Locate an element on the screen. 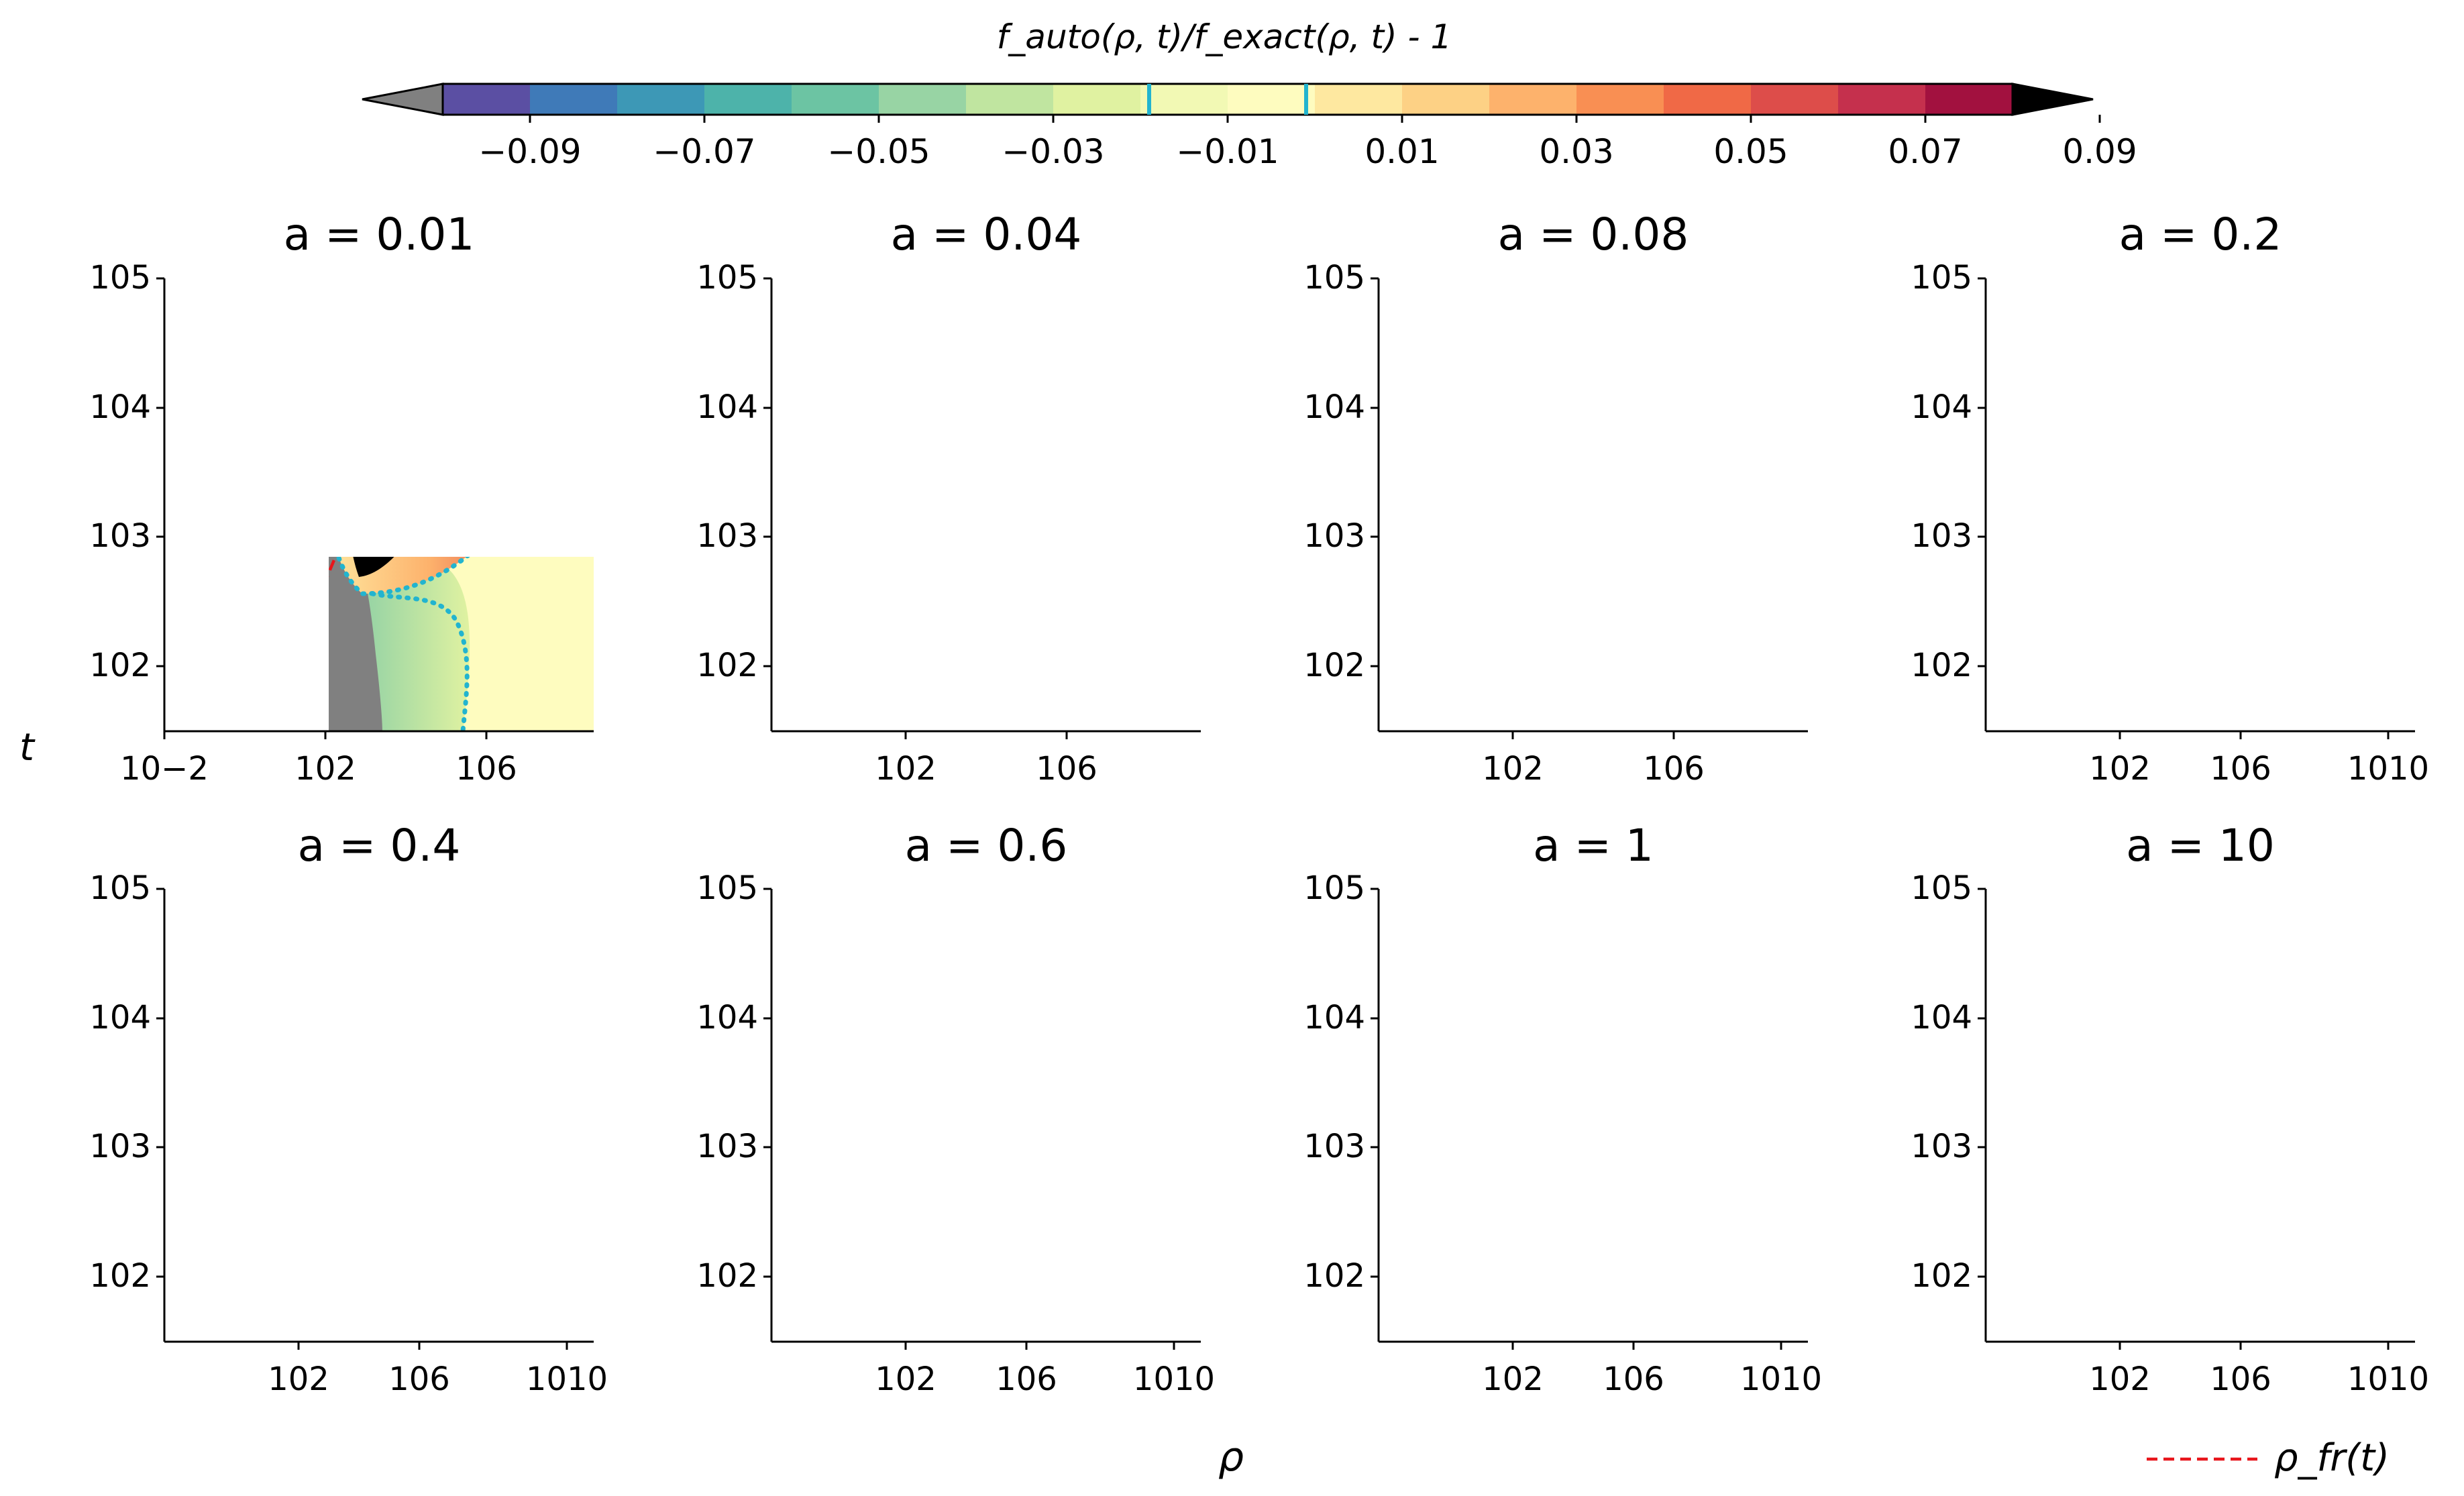 This screenshot has width=2464, height=1496. colorbar-tick-label: −0.01 is located at coordinates (1228, 151).